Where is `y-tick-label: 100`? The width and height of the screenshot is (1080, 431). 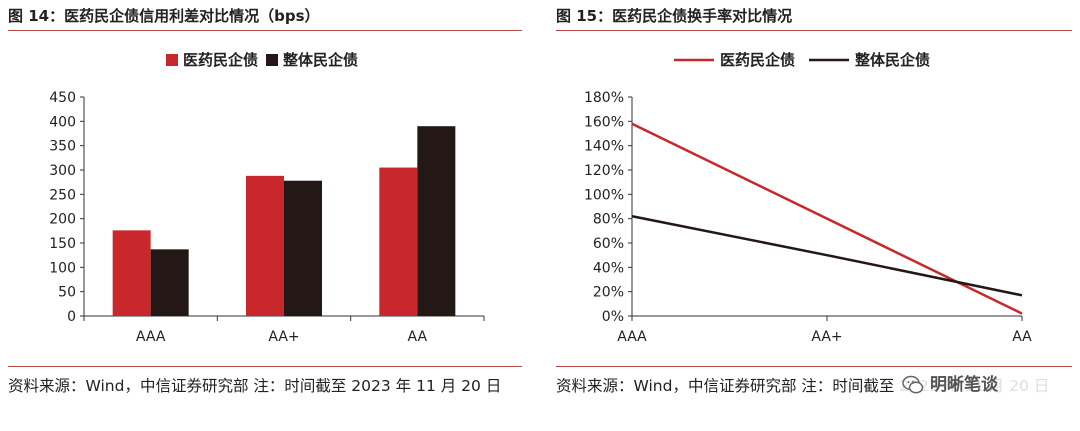
y-tick-label: 100 is located at coordinates (62, 268).